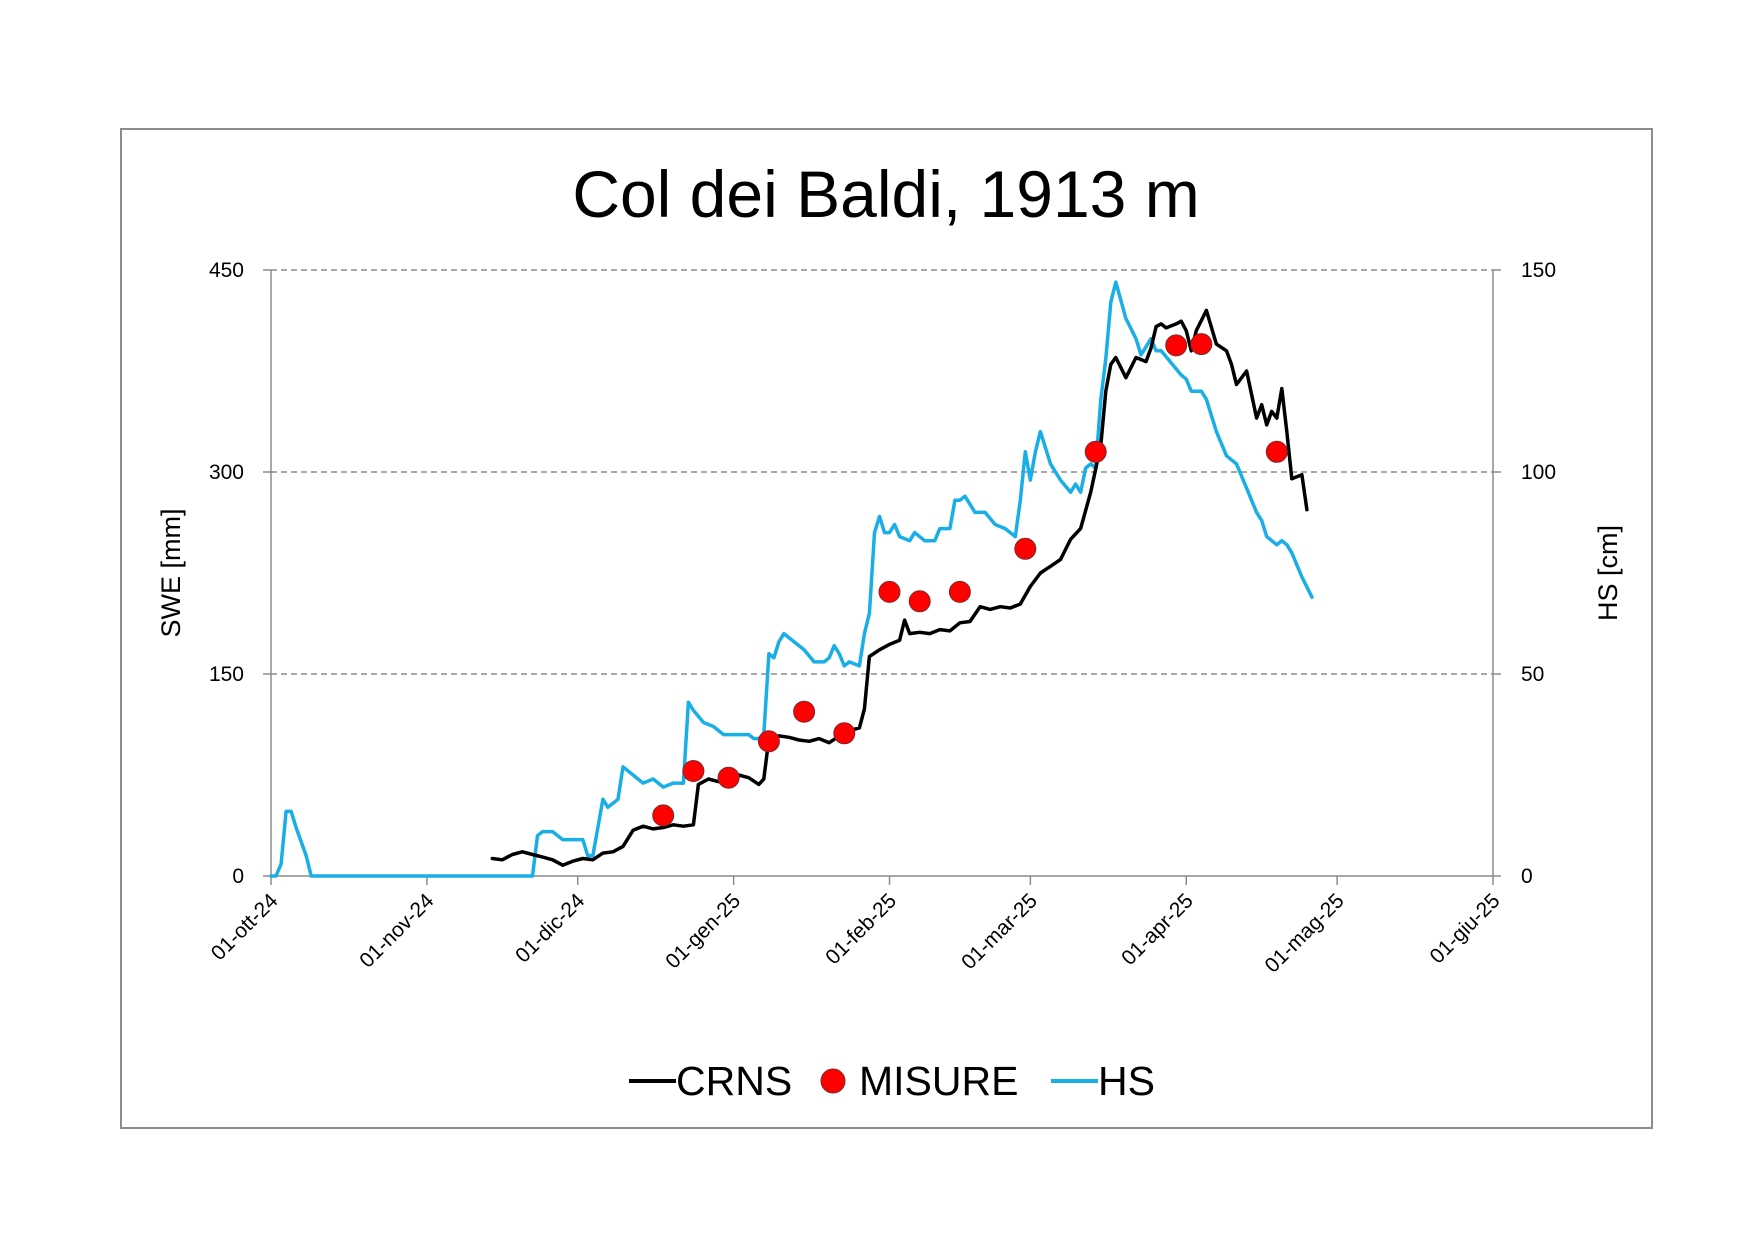 The width and height of the screenshot is (1754, 1240). What do you see at coordinates (226, 472) in the screenshot?
I see `y-tick-label: 300` at bounding box center [226, 472].